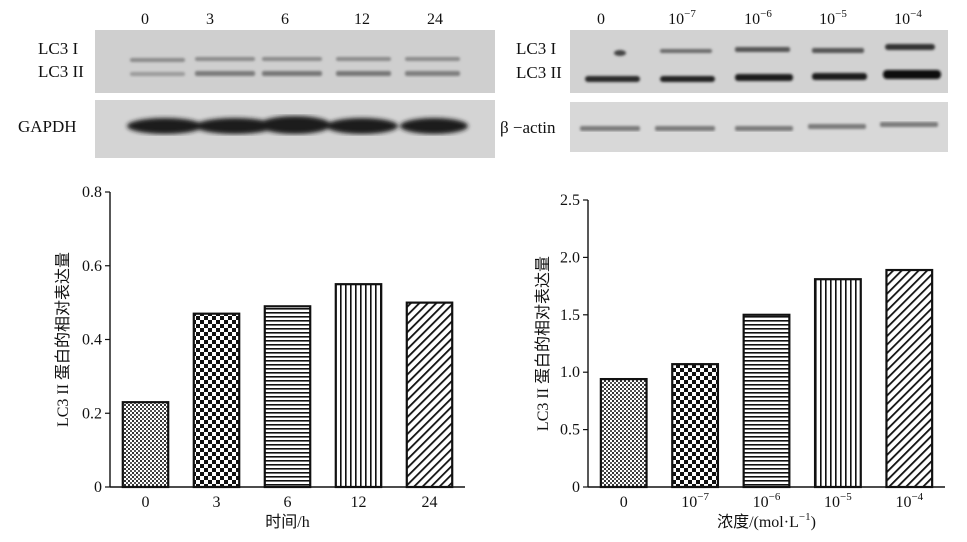 This screenshot has width=967, height=542. Describe the element at coordinates (58, 48) in the screenshot. I see `blot-left-lc3-i-label: LC3 I` at that location.